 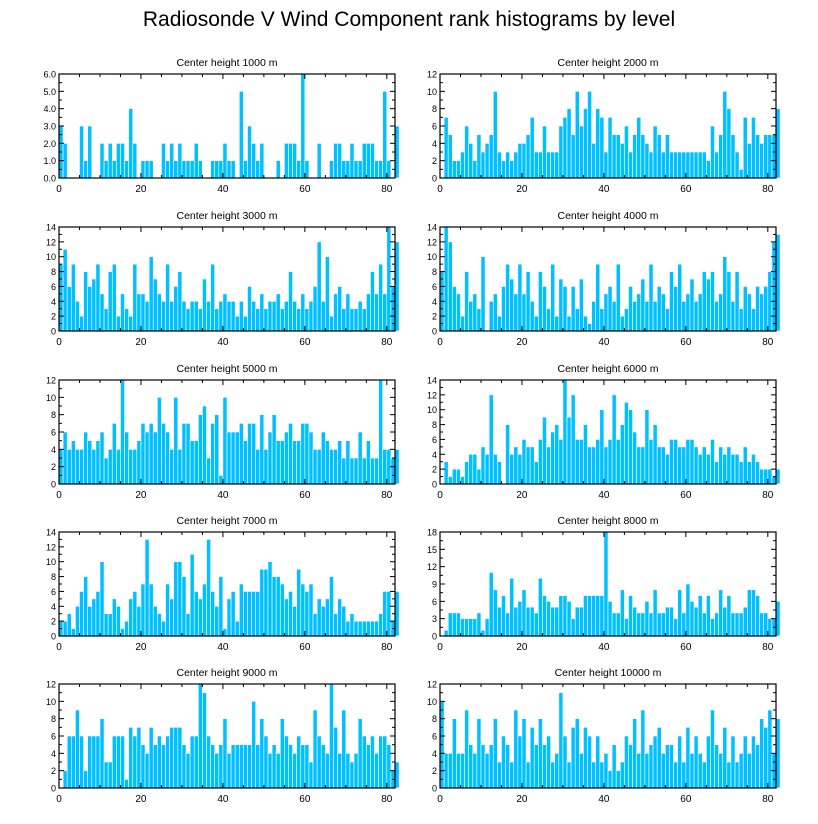 I want to click on x-tick-label: 40, so click(x=604, y=495).